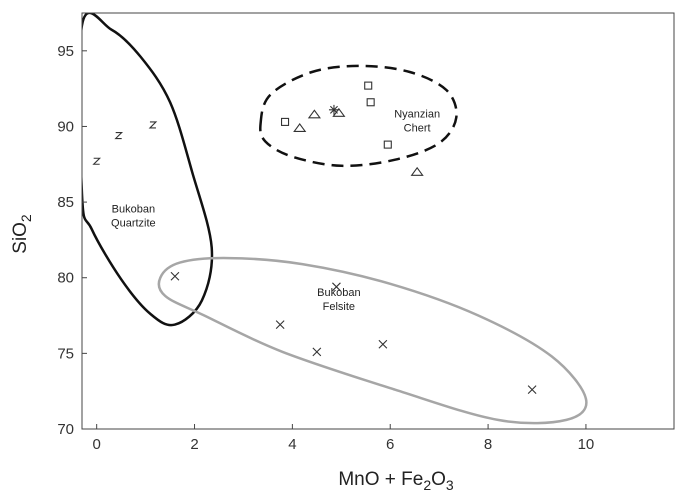 Image resolution: width=681 pixels, height=492 pixels. Describe the element at coordinates (97, 444) in the screenshot. I see `x-tick-label: 0` at that location.